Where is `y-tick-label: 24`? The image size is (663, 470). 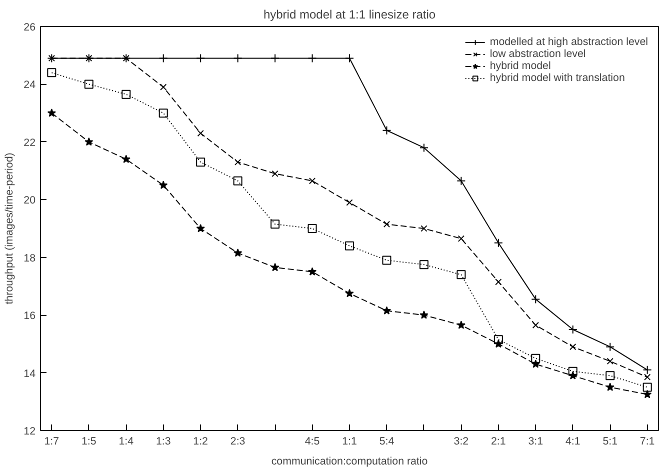
y-tick-label: 24 is located at coordinates (30, 85).